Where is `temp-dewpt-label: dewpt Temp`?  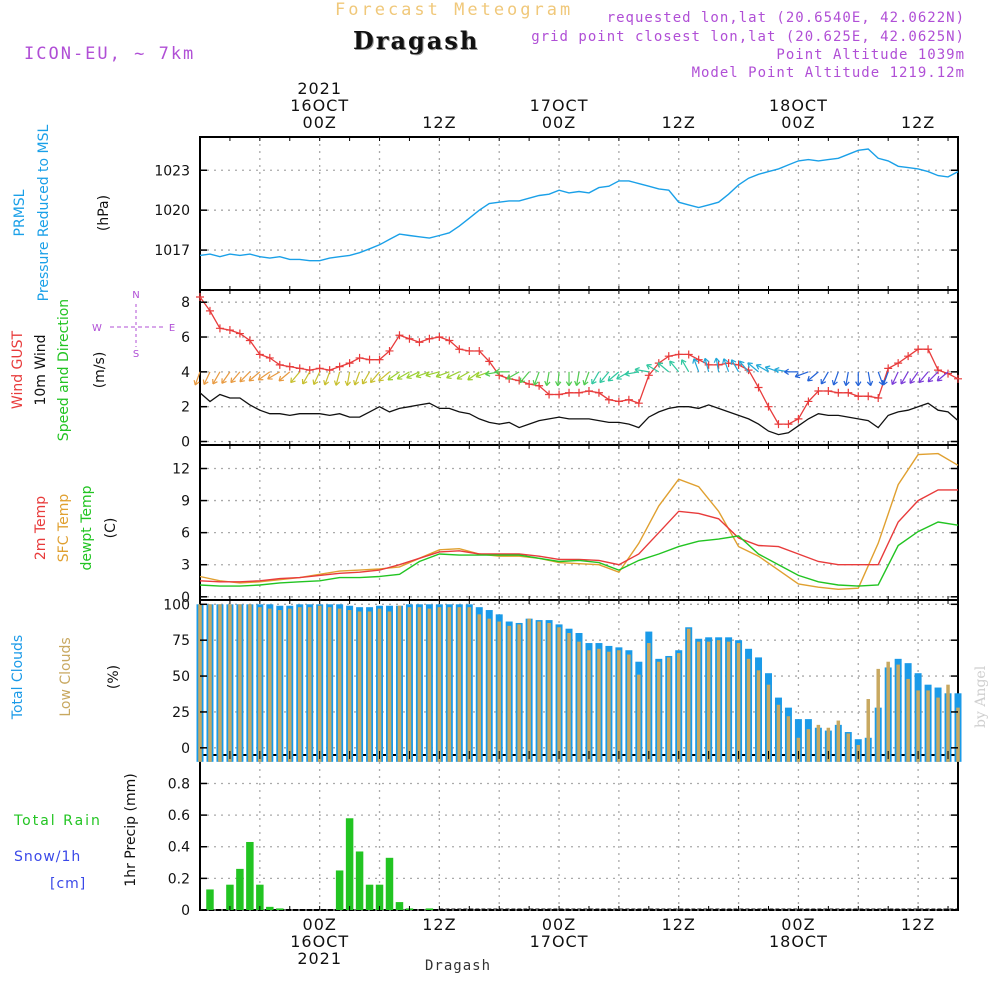
temp-dewpt-label: dewpt Temp is located at coordinates (87, 527).